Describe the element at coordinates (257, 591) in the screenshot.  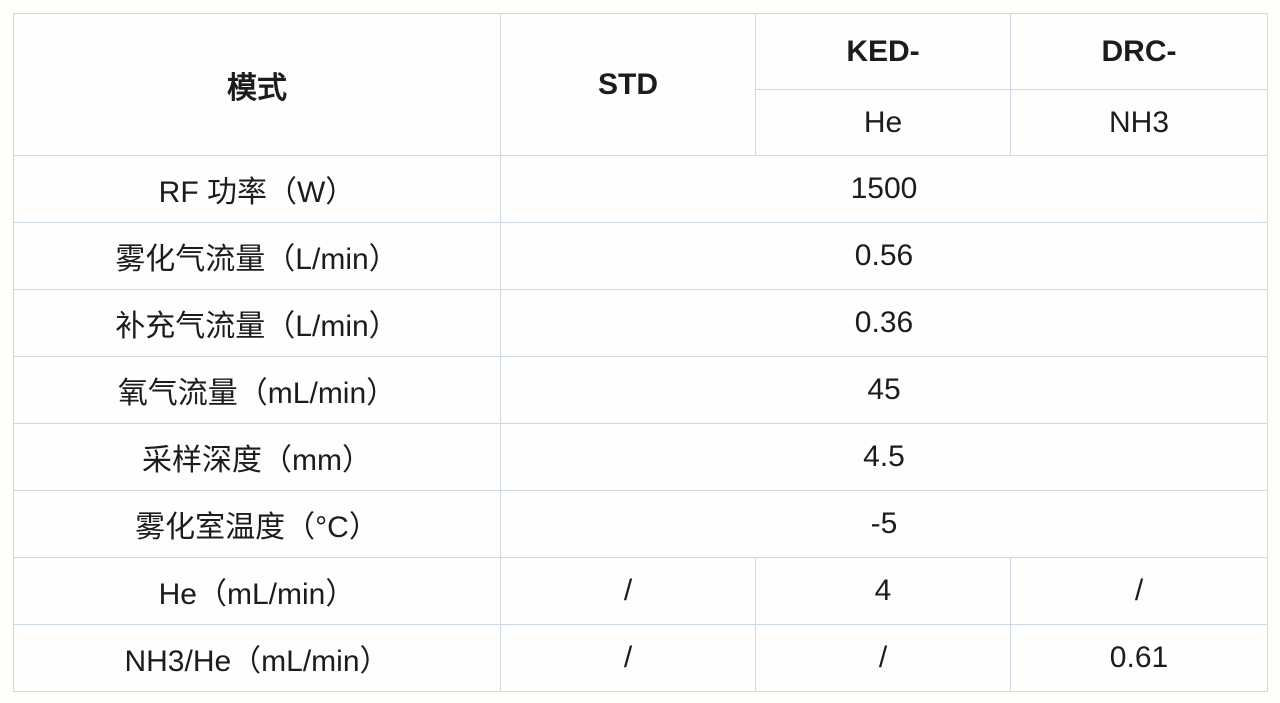
I see `row-label: He（mL/min）` at that location.